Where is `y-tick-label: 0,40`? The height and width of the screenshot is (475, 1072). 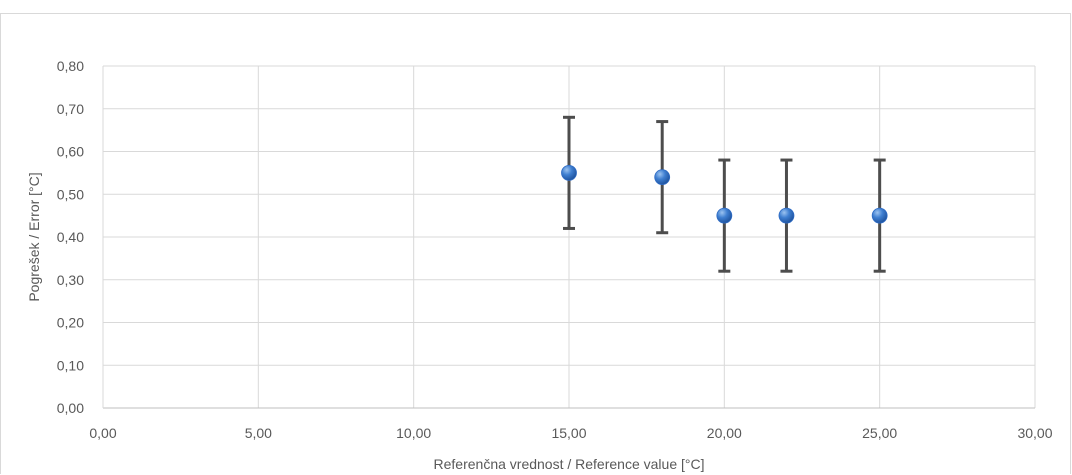 y-tick-label: 0,40 is located at coordinates (70, 237).